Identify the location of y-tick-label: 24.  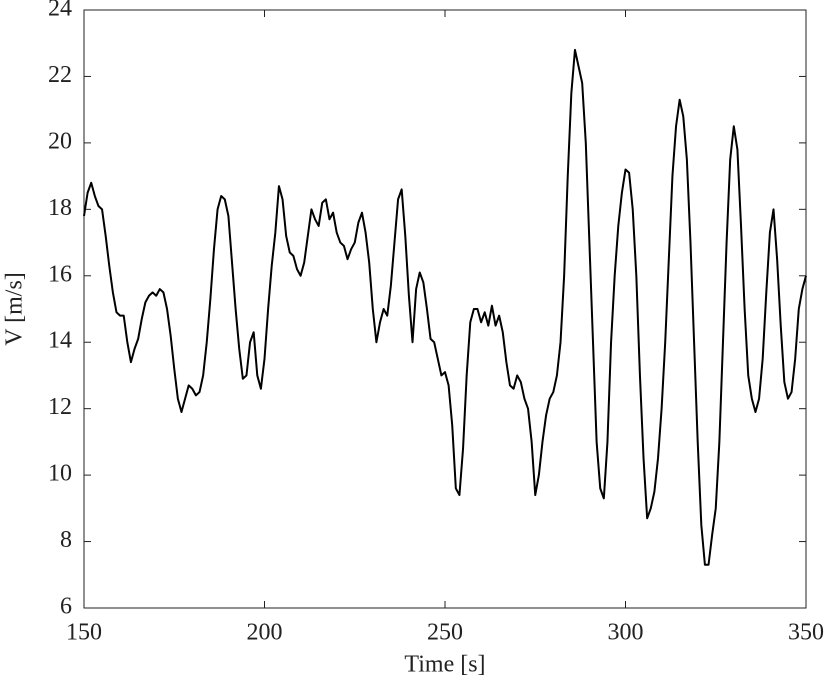
(60, 11).